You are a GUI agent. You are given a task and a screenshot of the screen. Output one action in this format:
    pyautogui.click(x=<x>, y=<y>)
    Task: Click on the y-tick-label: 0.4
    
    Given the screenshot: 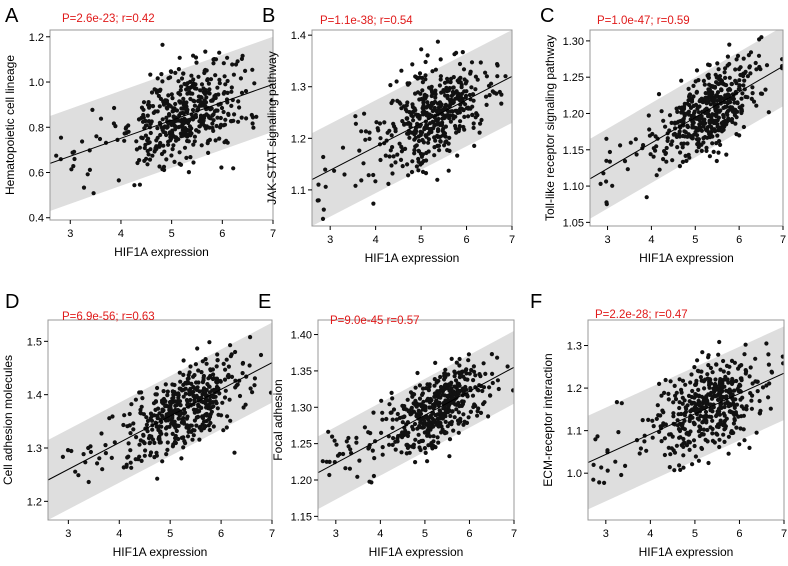 What is the action you would take?
    pyautogui.click(x=36, y=219)
    